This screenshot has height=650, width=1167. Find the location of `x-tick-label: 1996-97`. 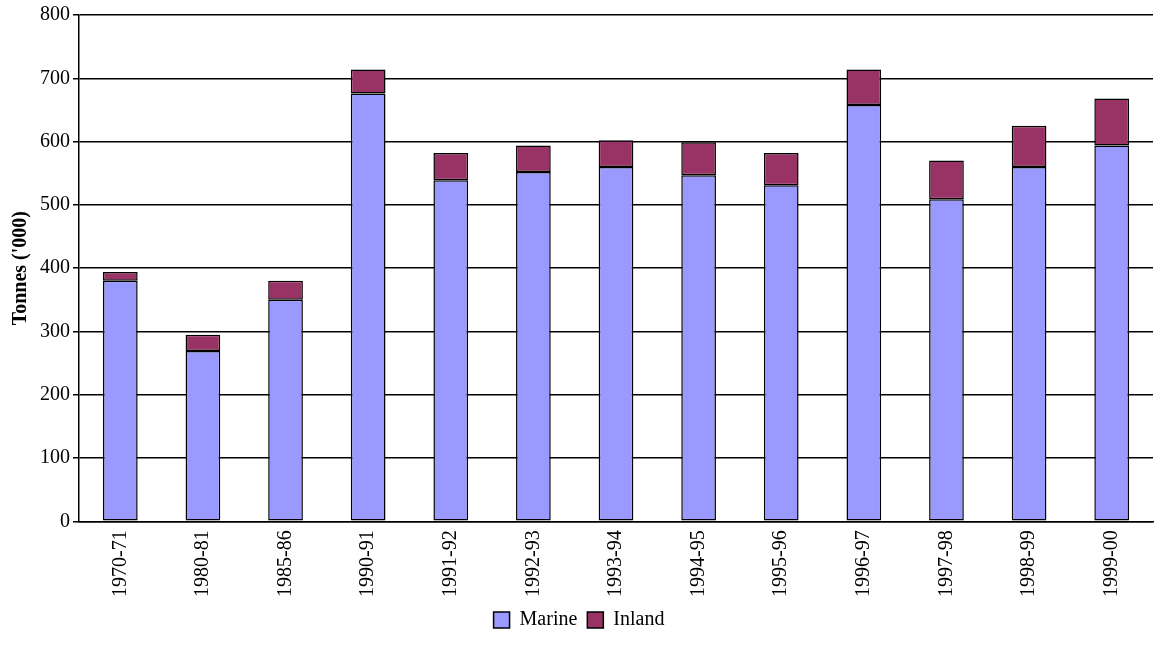

x-tick-label: 1996-97 is located at coordinates (862, 564).